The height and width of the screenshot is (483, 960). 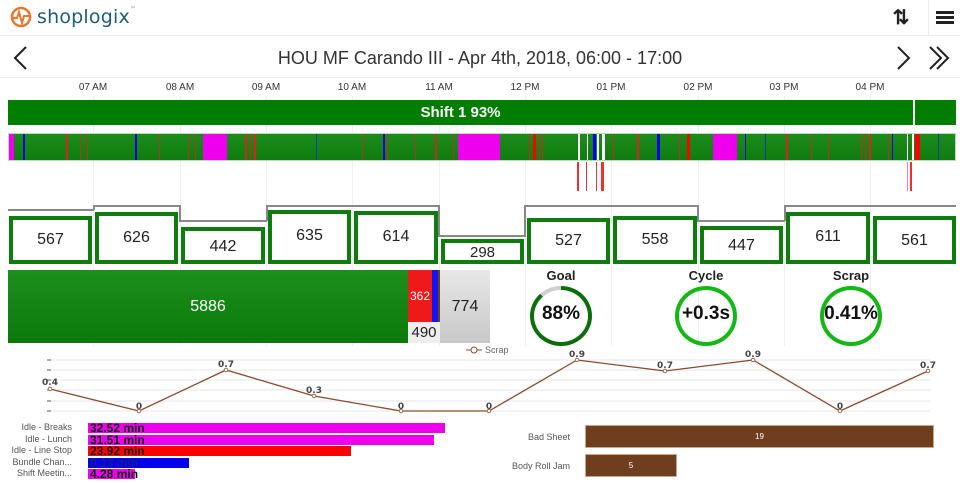 I want to click on machine-state-timeline, so click(x=482, y=147).